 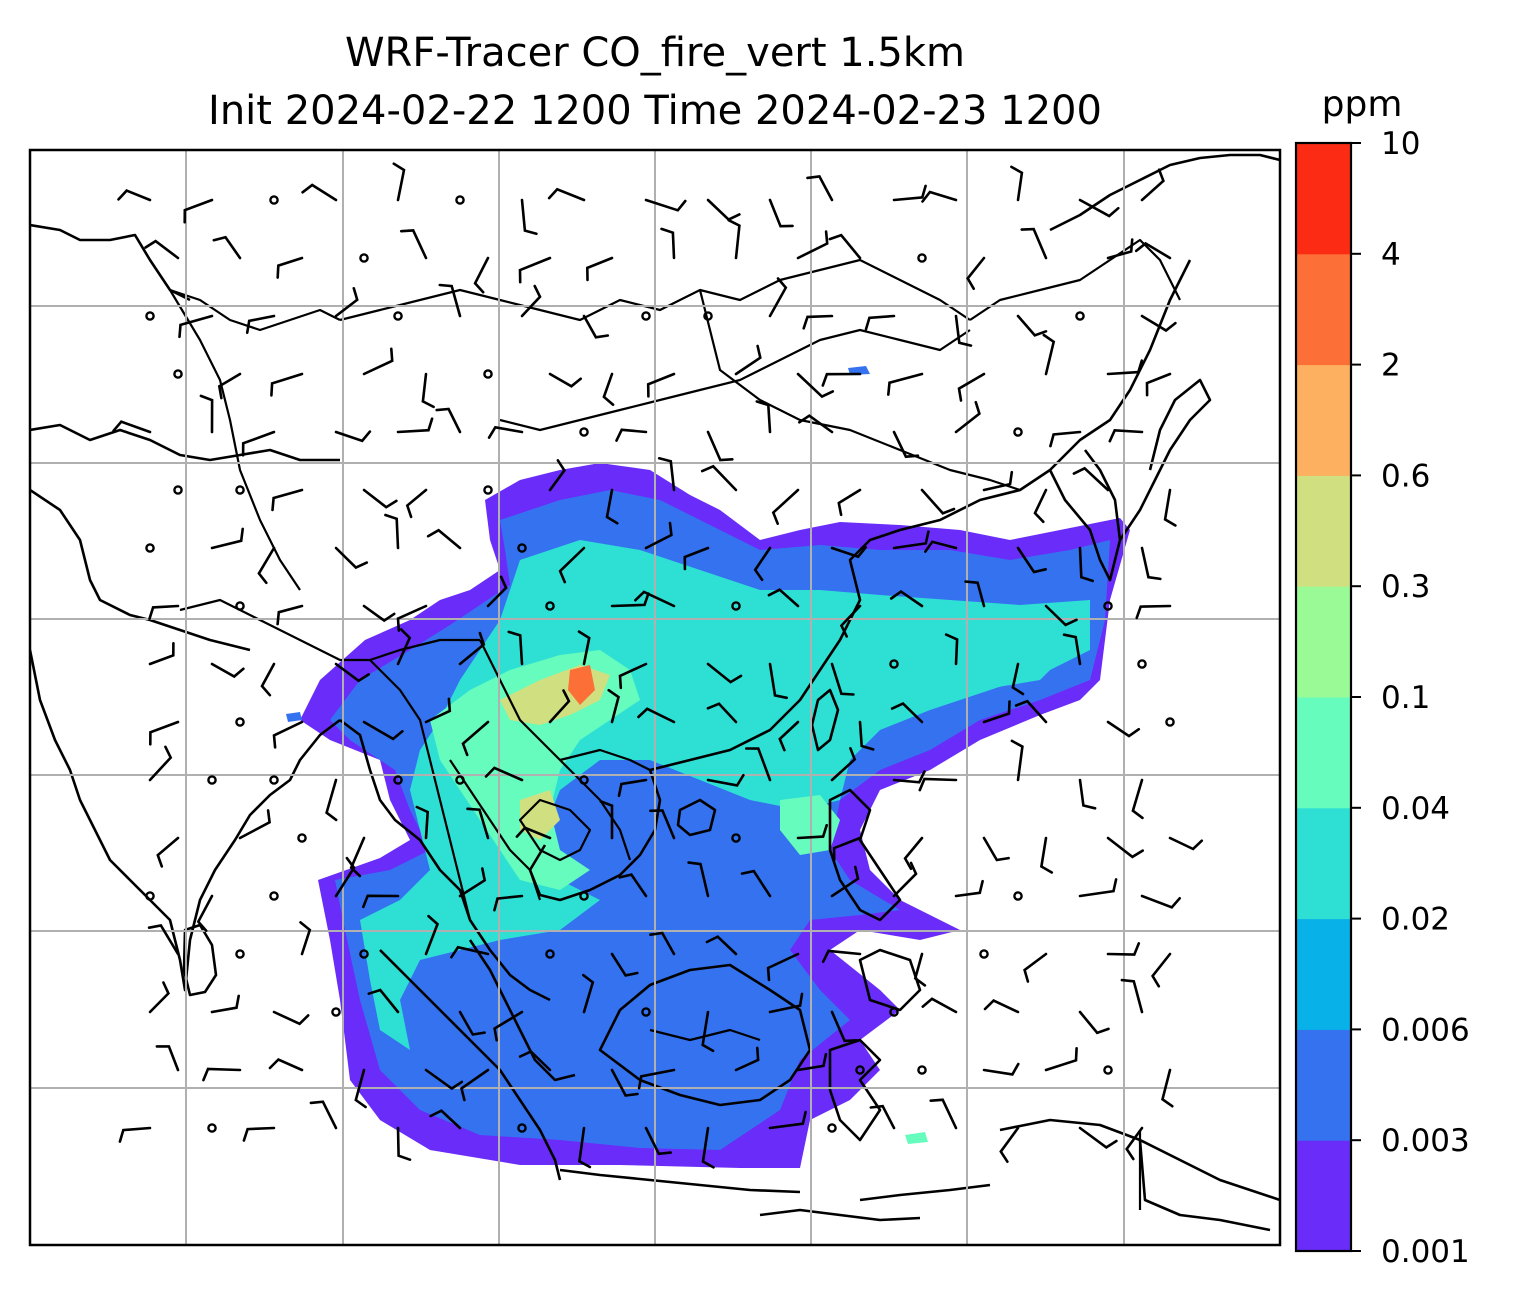 I want to click on colorbar-unit: ppm, so click(x=1362, y=104).